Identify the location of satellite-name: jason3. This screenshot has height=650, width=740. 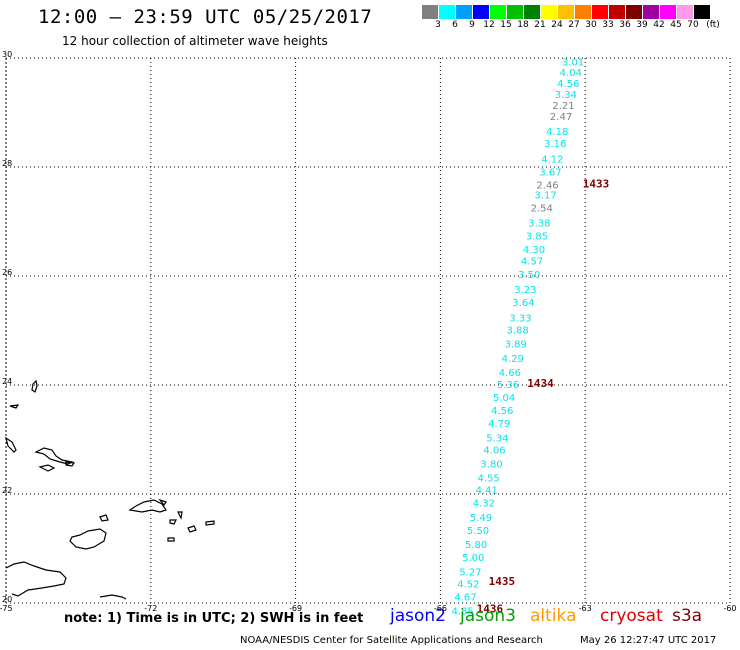
(488, 616).